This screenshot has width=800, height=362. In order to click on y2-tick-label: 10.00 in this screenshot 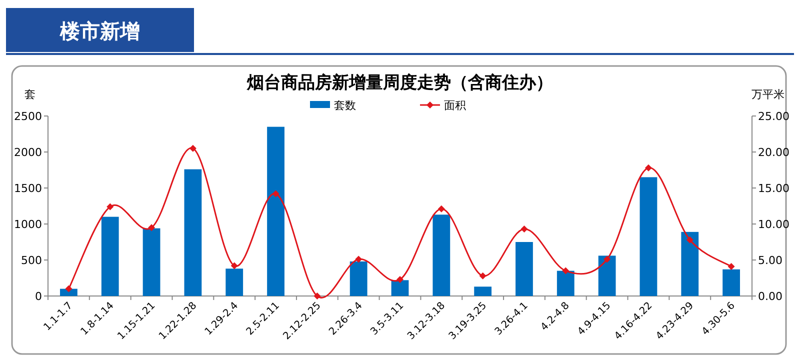, I will do `click(774, 224)`.